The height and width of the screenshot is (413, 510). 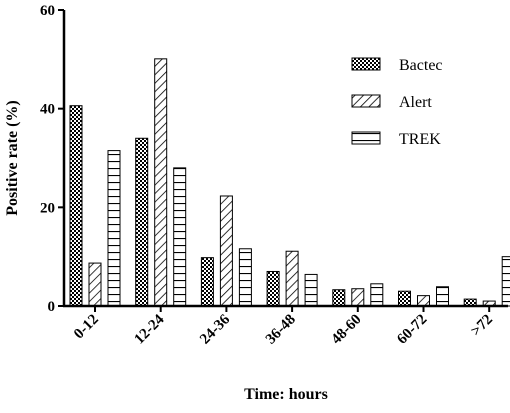 What do you see at coordinates (366, 138) in the screenshot?
I see `legend-swatch-trek` at bounding box center [366, 138].